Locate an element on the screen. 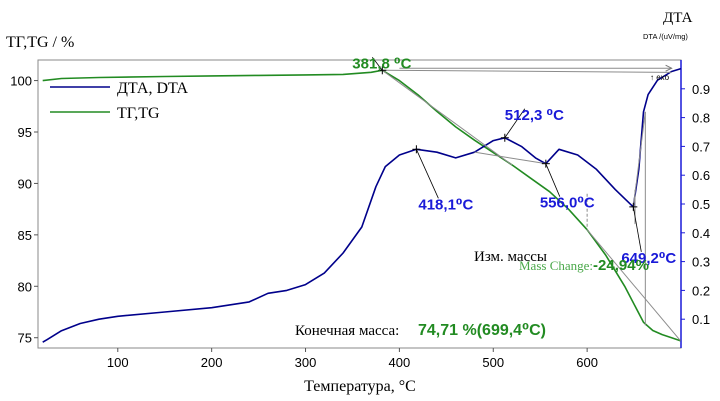 This screenshot has height=401, width=720. x-tick-label: 600 is located at coordinates (587, 362).